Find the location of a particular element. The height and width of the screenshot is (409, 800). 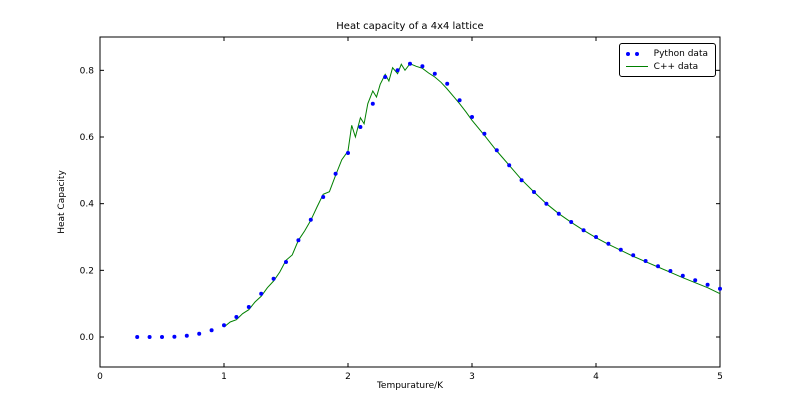

cpp-line-icon is located at coordinates (636, 66).